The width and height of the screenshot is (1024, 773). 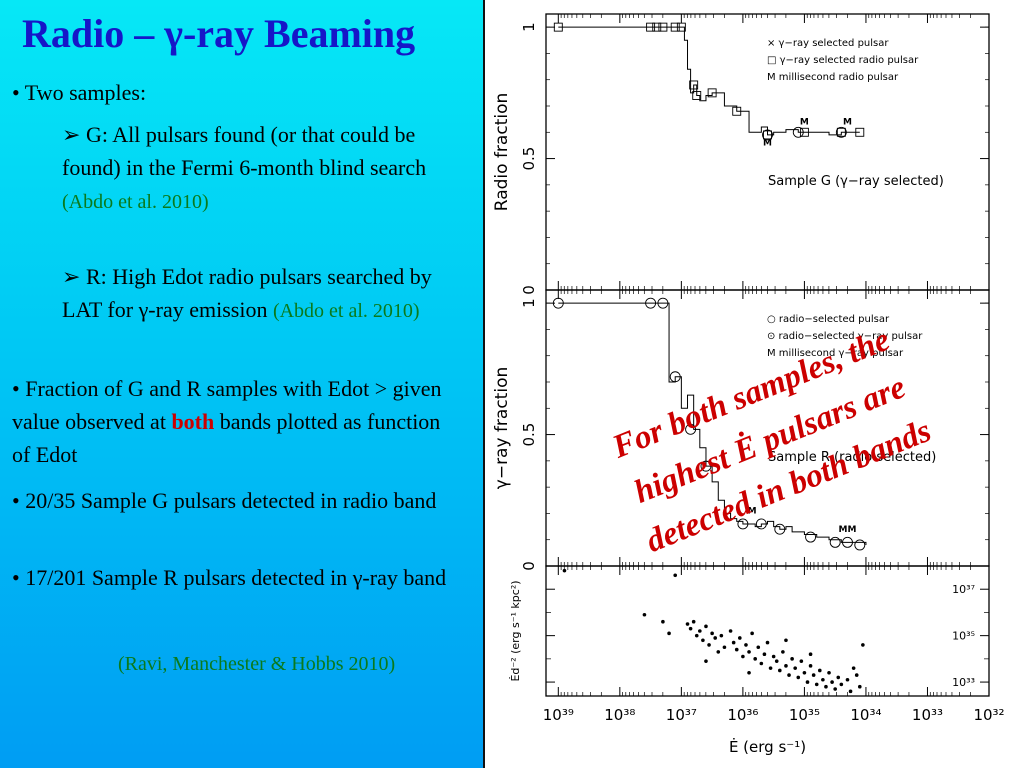 What do you see at coordinates (529, 435) in the screenshot?
I see `y-tick-label: 0.5` at bounding box center [529, 435].